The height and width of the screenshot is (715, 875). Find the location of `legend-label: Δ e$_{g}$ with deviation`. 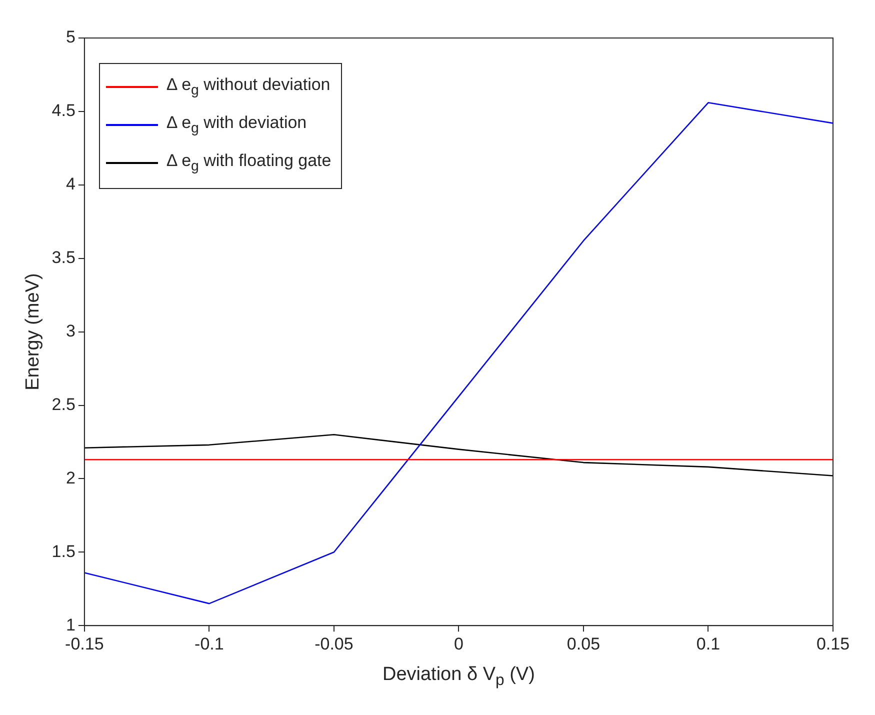

legend-label: Δ e$_{g}$ with deviation is located at coordinates (236, 125).